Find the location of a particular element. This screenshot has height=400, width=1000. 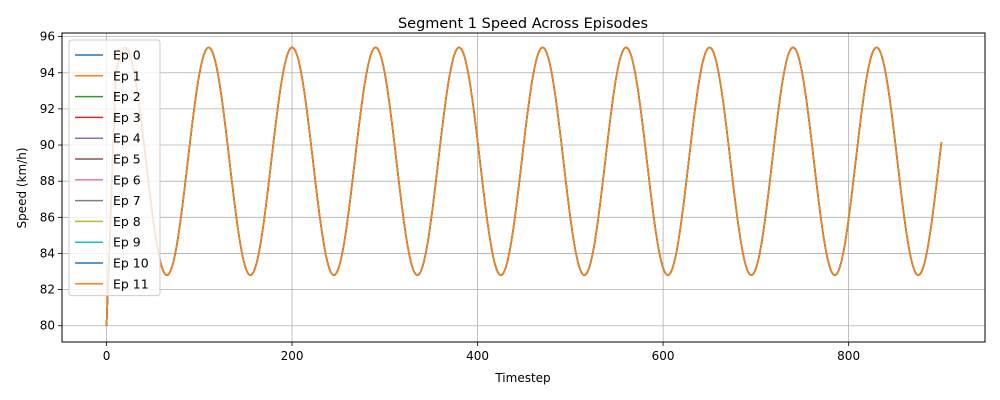

chart-title: Segment 1 Speed Across Episodes is located at coordinates (523, 24).